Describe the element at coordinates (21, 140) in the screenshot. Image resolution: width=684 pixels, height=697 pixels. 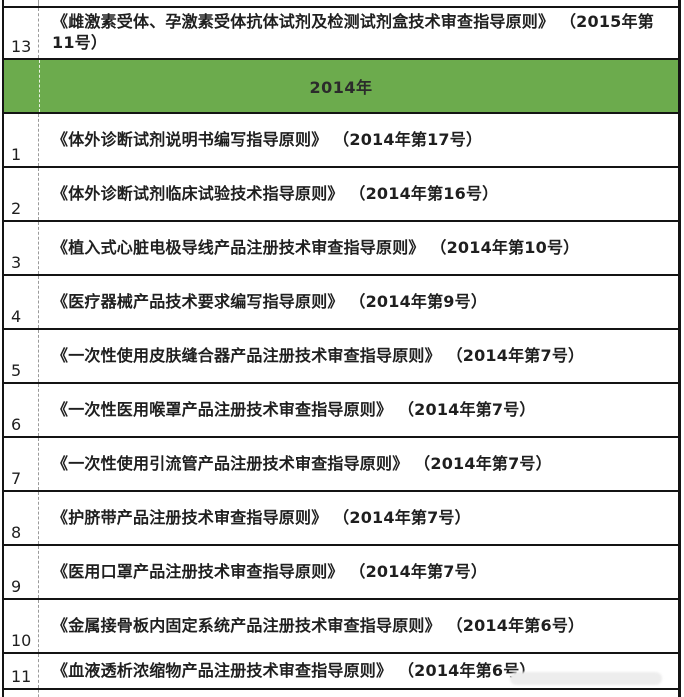
I see `row-number: 1` at that location.